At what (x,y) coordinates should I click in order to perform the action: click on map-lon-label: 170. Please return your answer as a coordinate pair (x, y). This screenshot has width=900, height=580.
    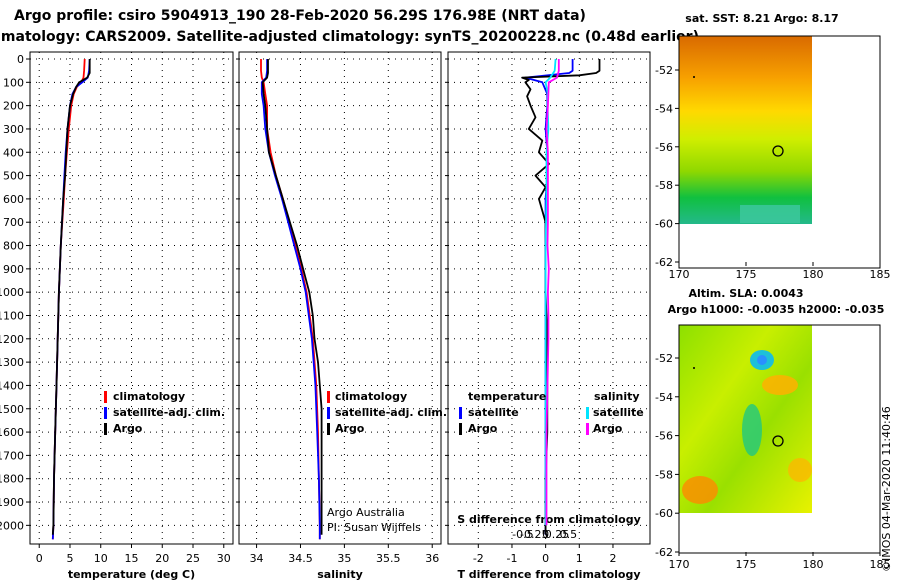
    Looking at the image, I should click on (679, 274).